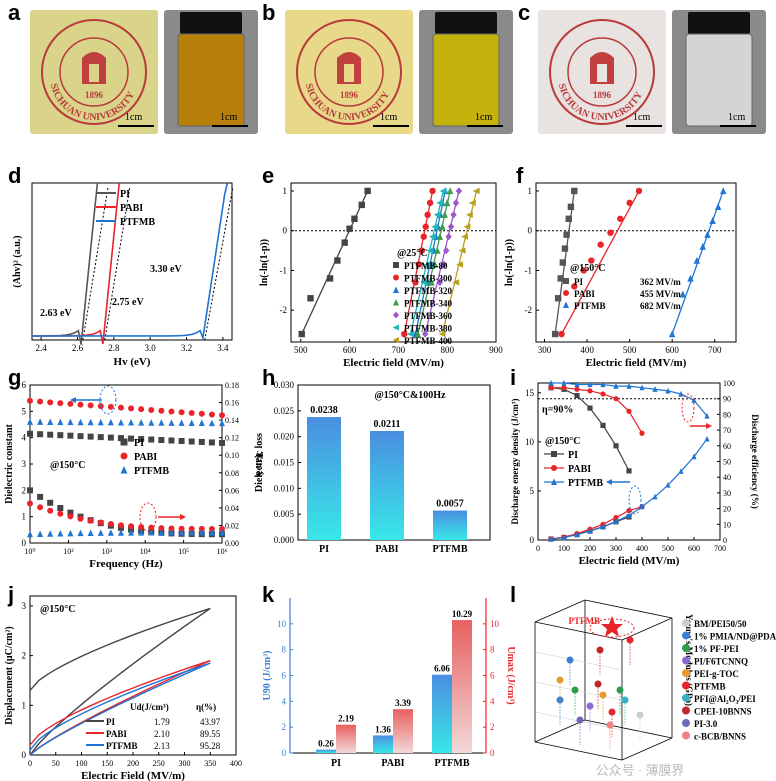 This screenshot has width=776, height=781. Describe the element at coordinates (706, 724) in the screenshot. I see `legend-label: PI-3.0` at that location.